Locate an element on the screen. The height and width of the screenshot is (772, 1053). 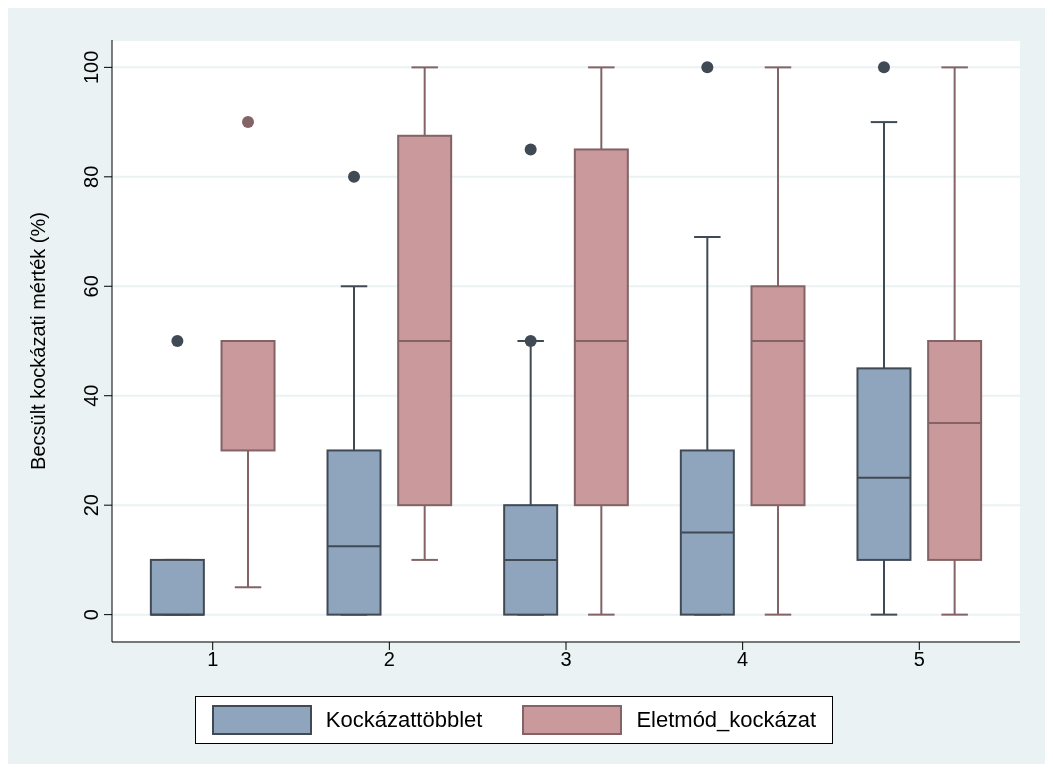
x-tick-label: 1 is located at coordinates (213, 659).